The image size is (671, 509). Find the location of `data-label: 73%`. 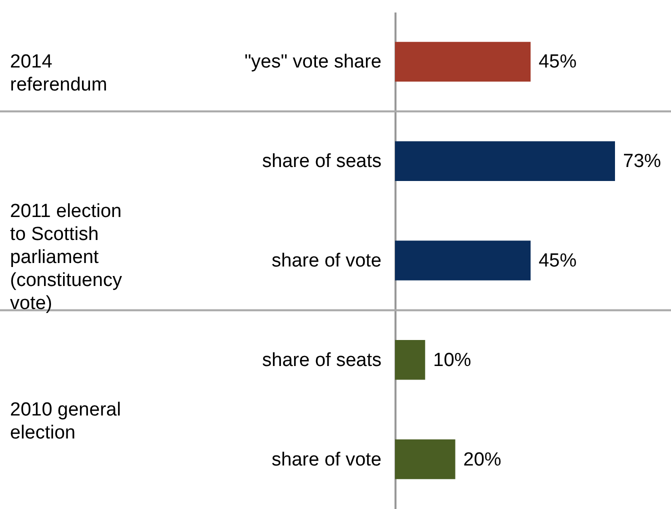

data-label: 73% is located at coordinates (642, 161).